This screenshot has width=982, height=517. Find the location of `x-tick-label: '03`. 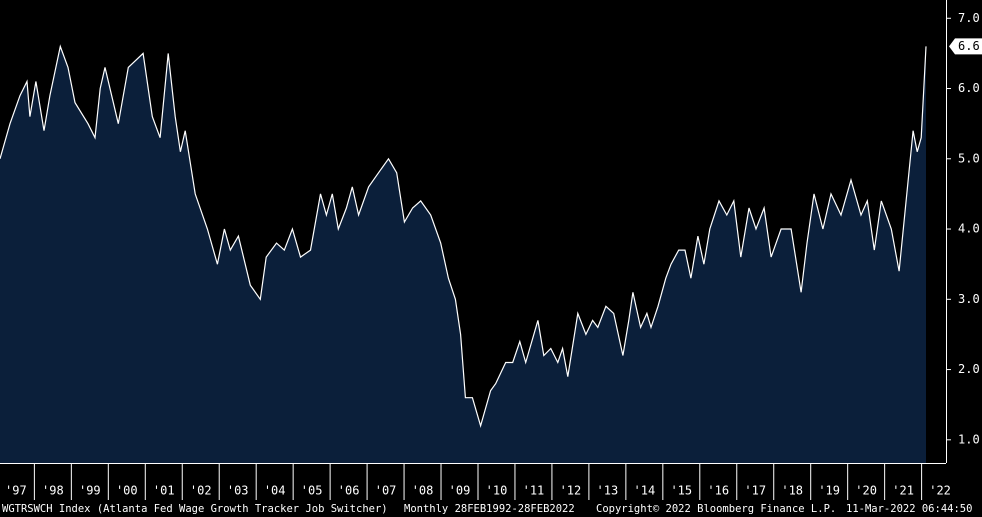

x-tick-label: '03 is located at coordinates (238, 491).